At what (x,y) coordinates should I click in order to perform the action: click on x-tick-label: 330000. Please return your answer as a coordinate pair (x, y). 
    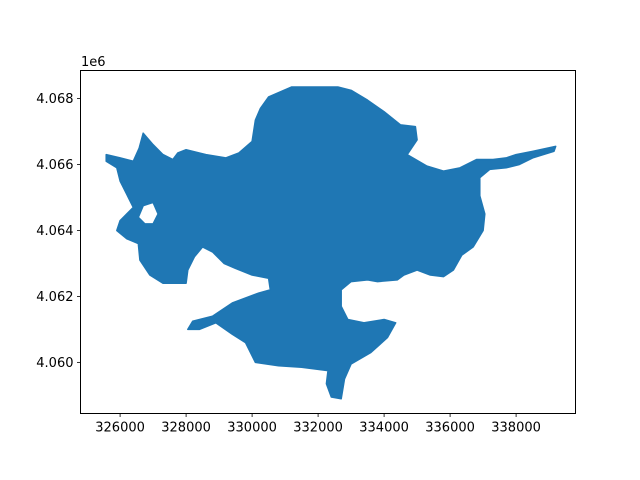
    Looking at the image, I should click on (252, 428).